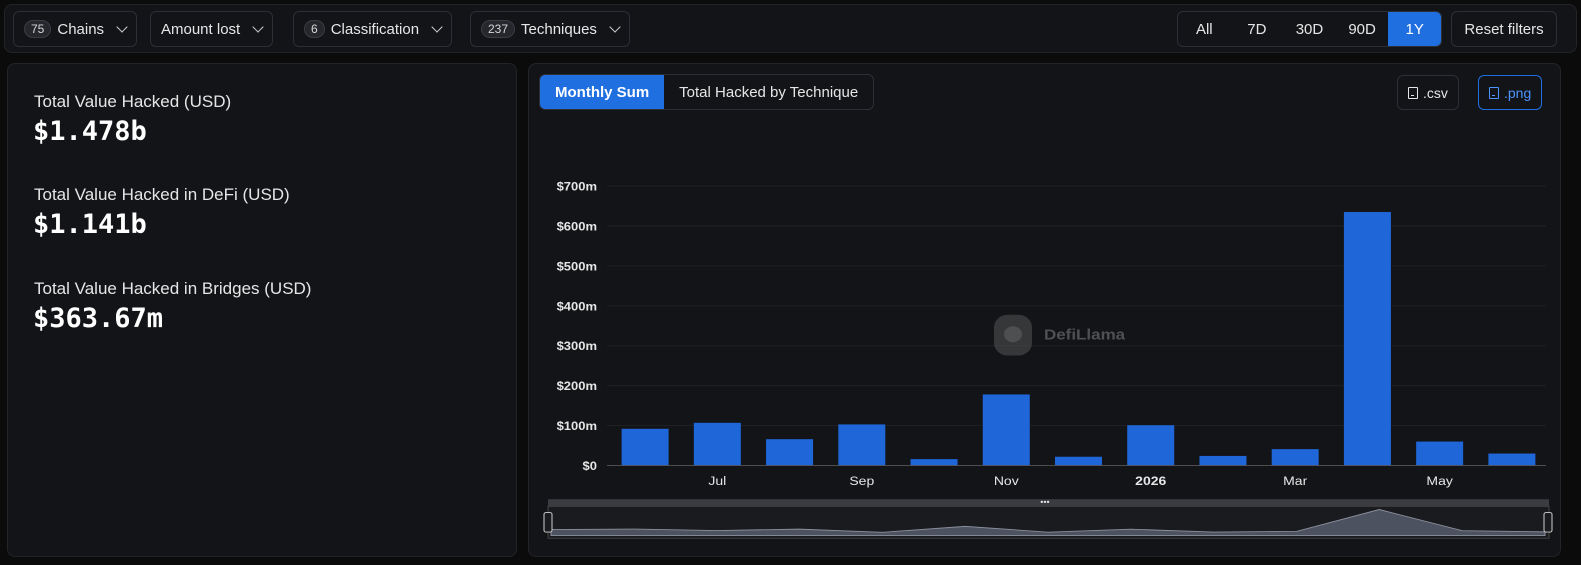 The width and height of the screenshot is (1581, 565). I want to click on range-1y-button: 1Y, so click(1414, 29).